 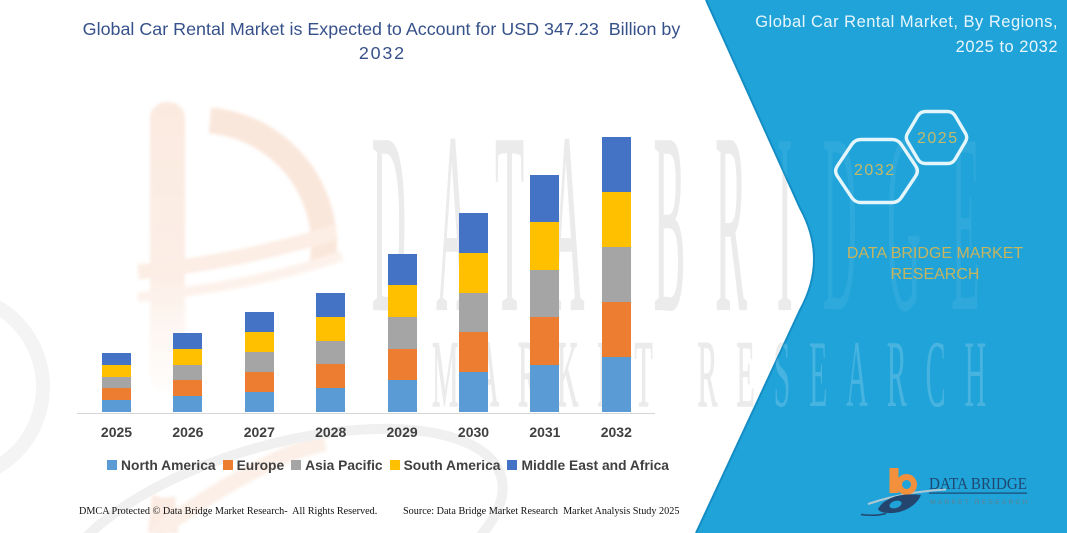 I want to click on svg-text: MARKET RESEARCH, so click(x=979, y=502).